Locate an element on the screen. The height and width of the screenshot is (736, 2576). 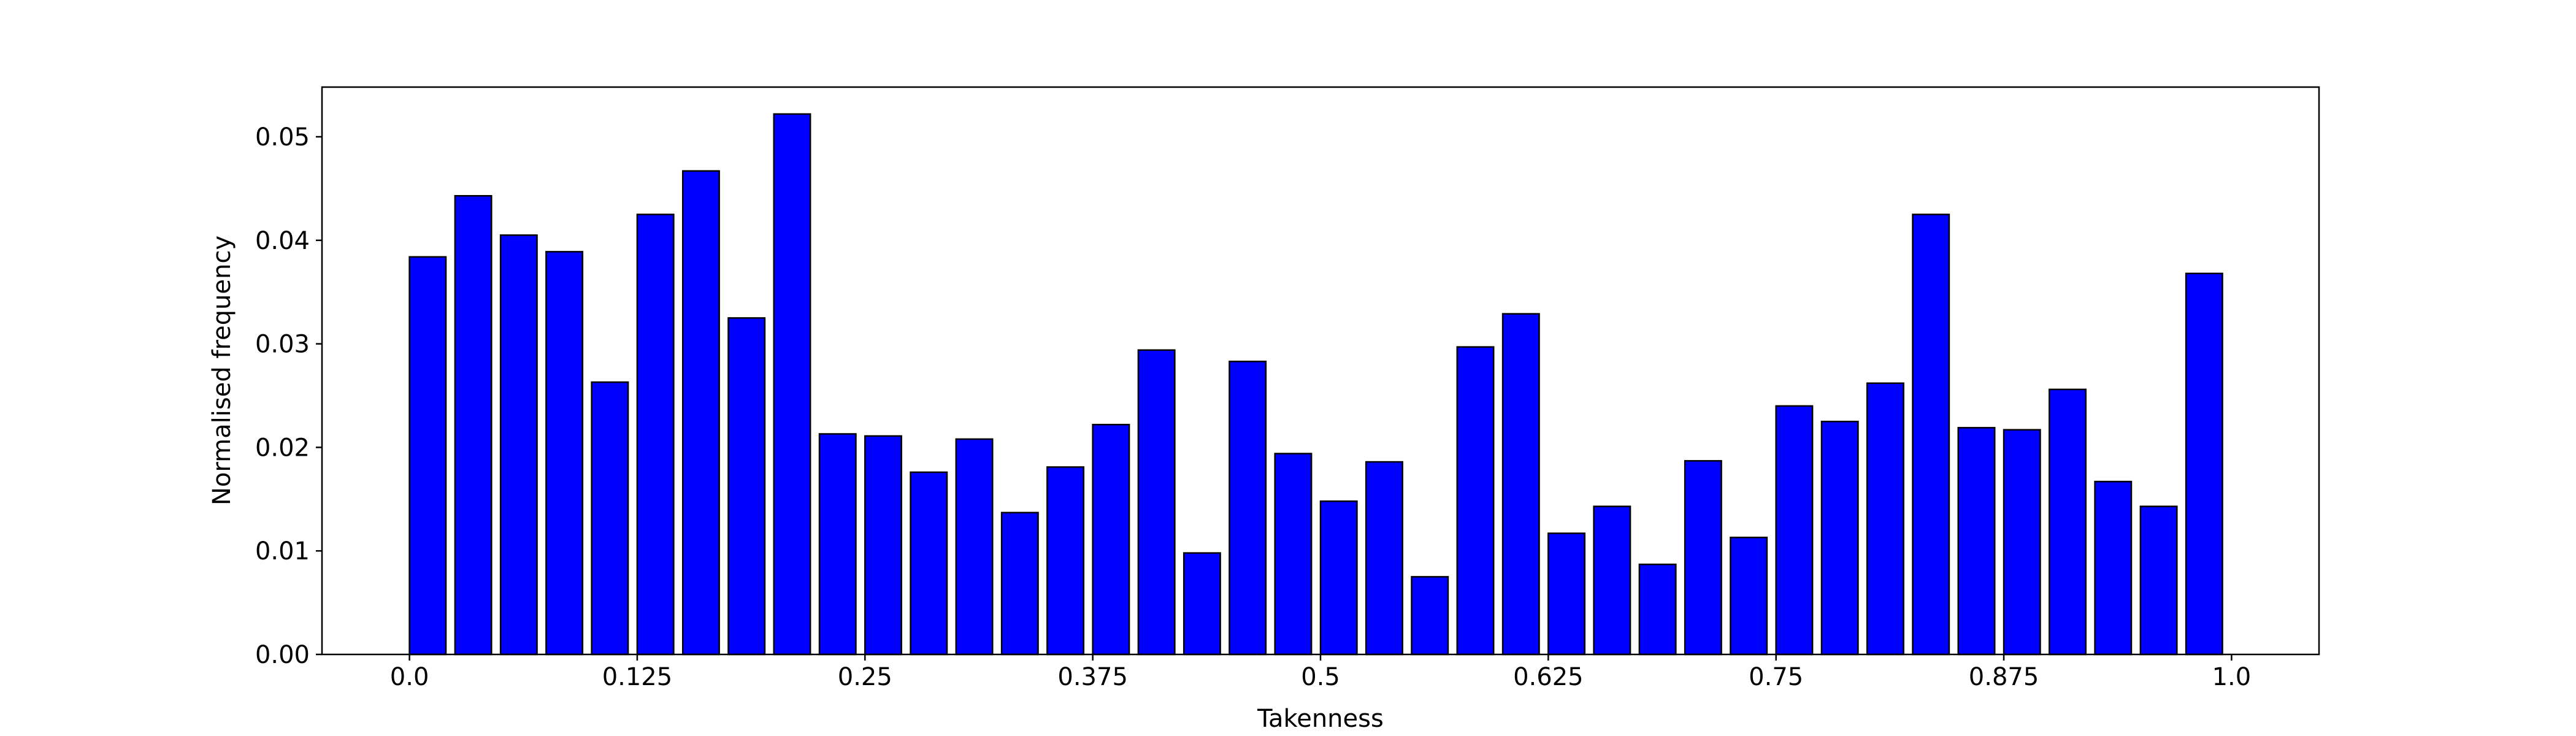
x-tick-label: 0.75 is located at coordinates (1776, 677).